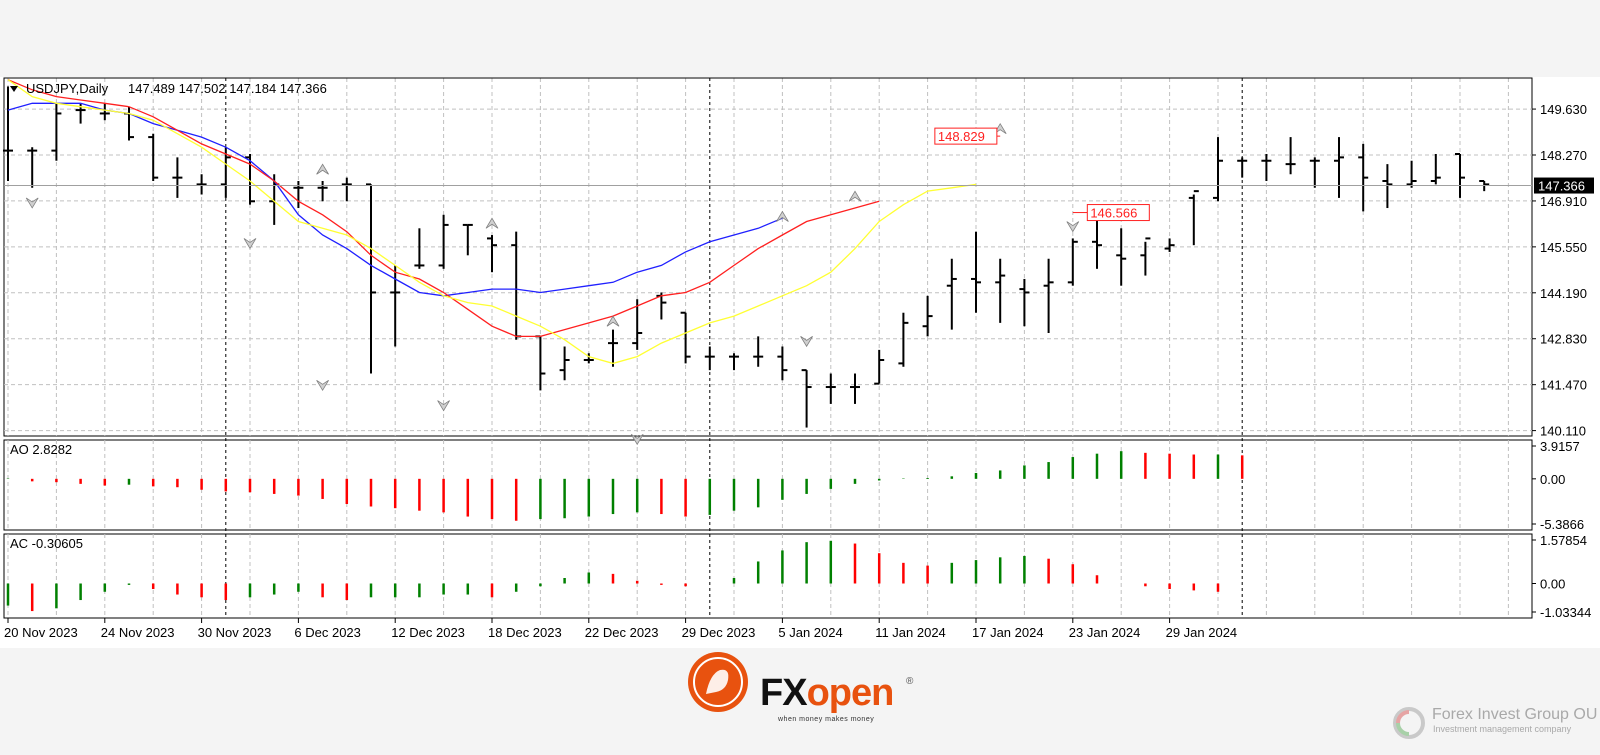  I want to click on x-tick-label: 5 Jan 2024, so click(810, 632).